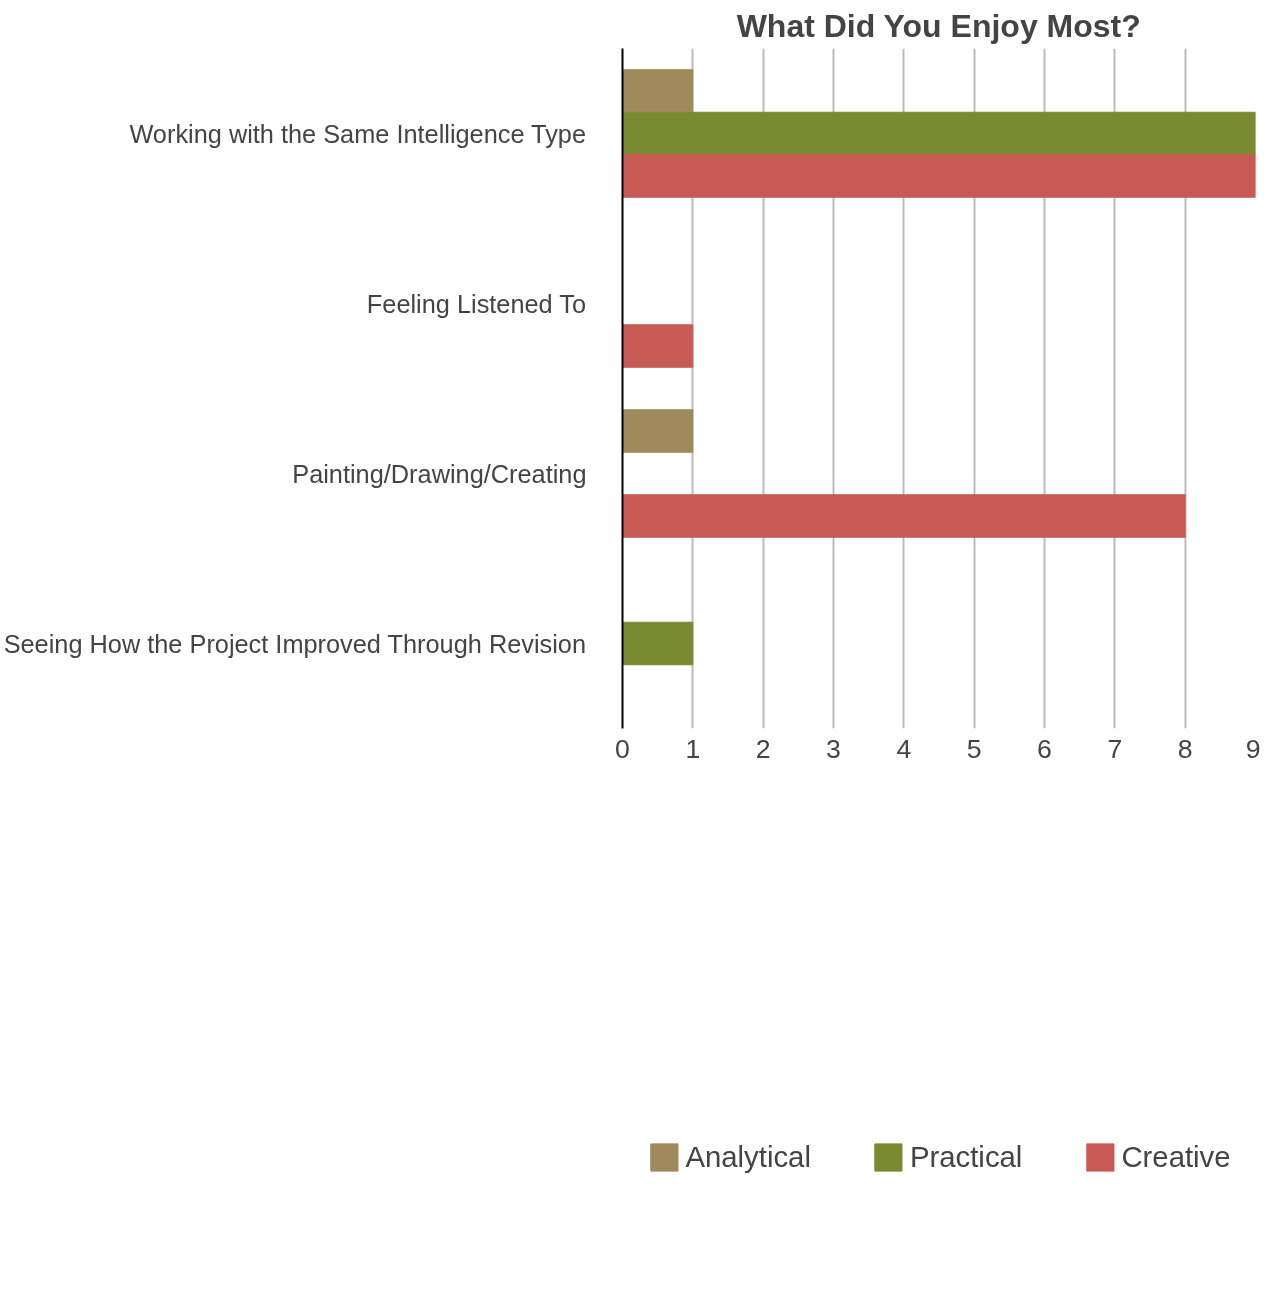 This screenshot has height=1311, width=1265. What do you see at coordinates (966, 1156) in the screenshot?
I see `legend-label: Practical` at bounding box center [966, 1156].